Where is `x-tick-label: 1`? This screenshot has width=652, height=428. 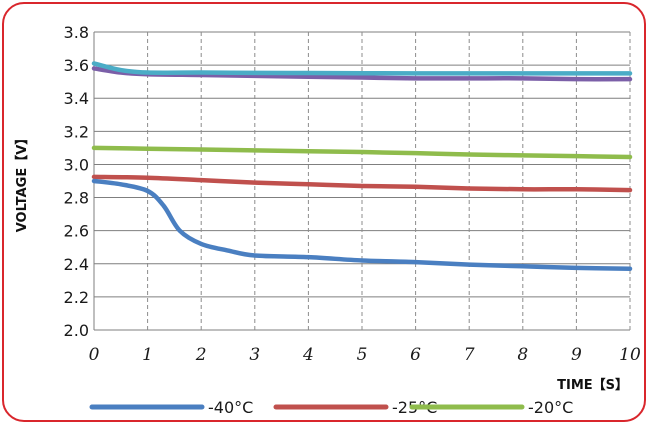 x-tick-label: 1 is located at coordinates (147, 355).